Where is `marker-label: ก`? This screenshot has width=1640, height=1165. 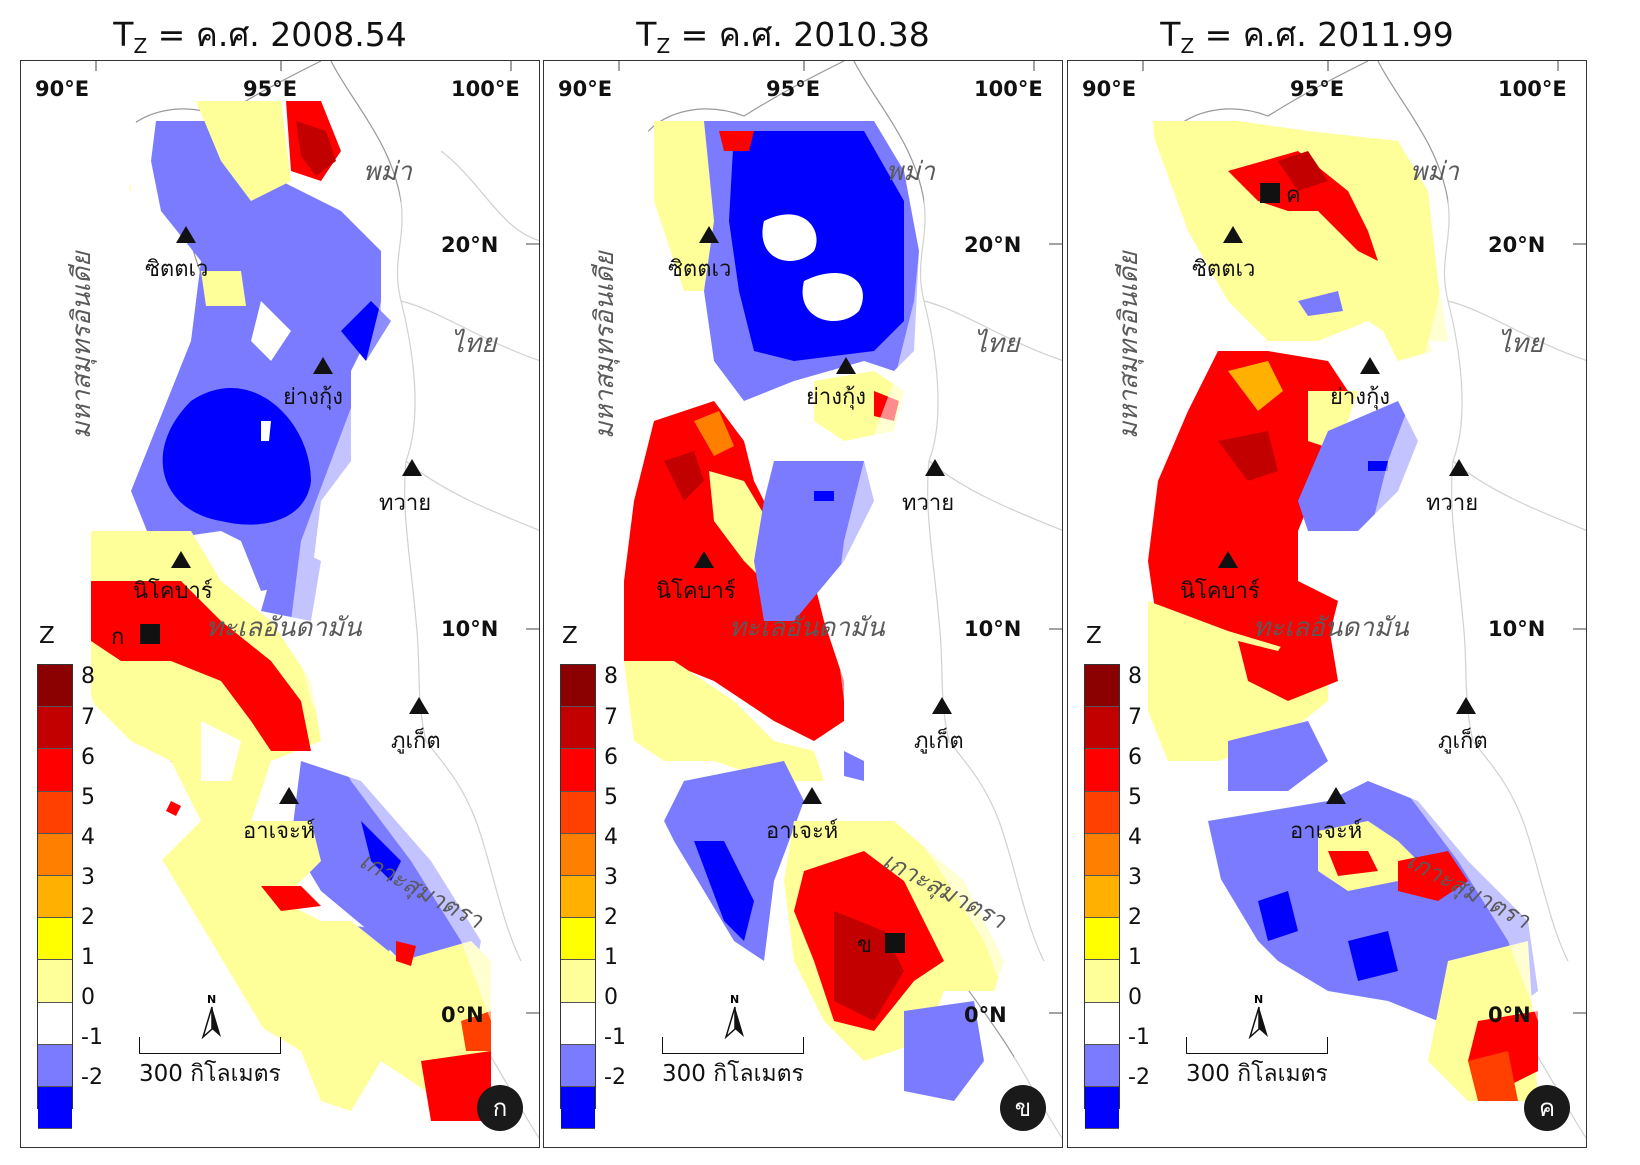
marker-label: ก is located at coordinates (118, 637).